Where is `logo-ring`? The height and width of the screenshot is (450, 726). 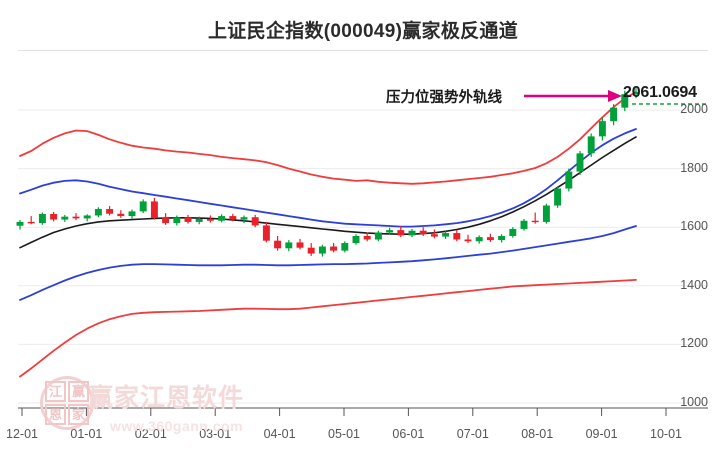
logo-ring is located at coordinates (67, 403).